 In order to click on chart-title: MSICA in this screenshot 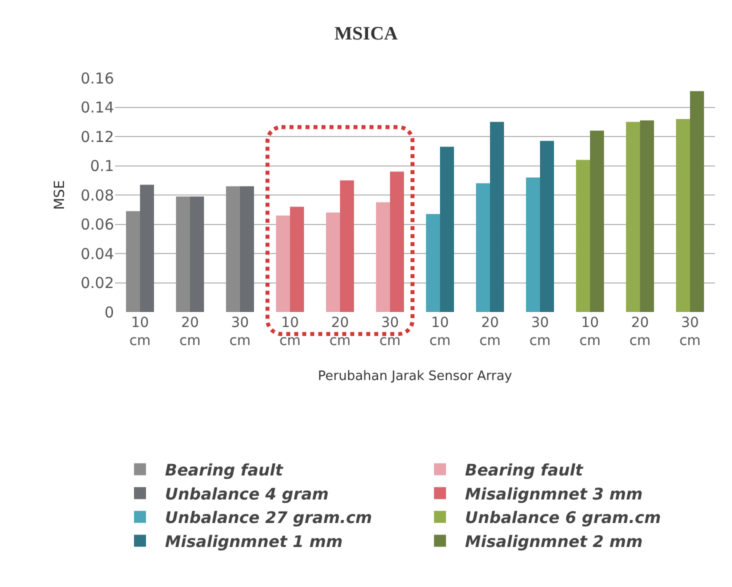, I will do `click(366, 34)`.